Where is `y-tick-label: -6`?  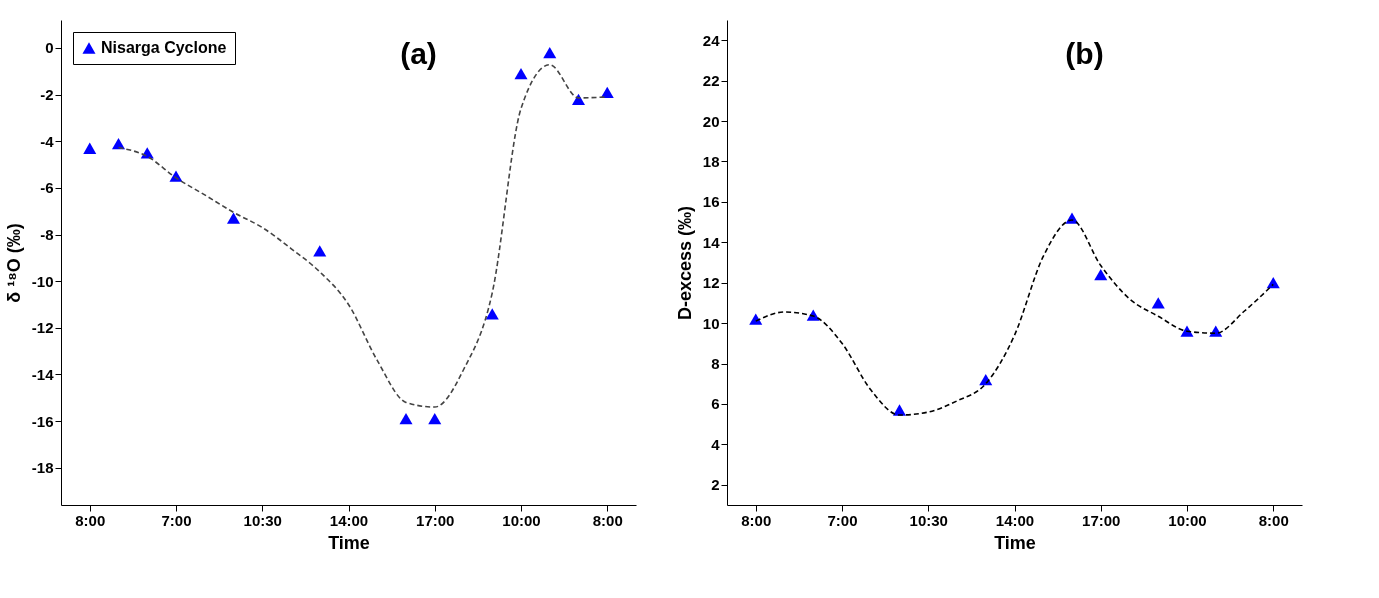 y-tick-label: -6 is located at coordinates (47, 188).